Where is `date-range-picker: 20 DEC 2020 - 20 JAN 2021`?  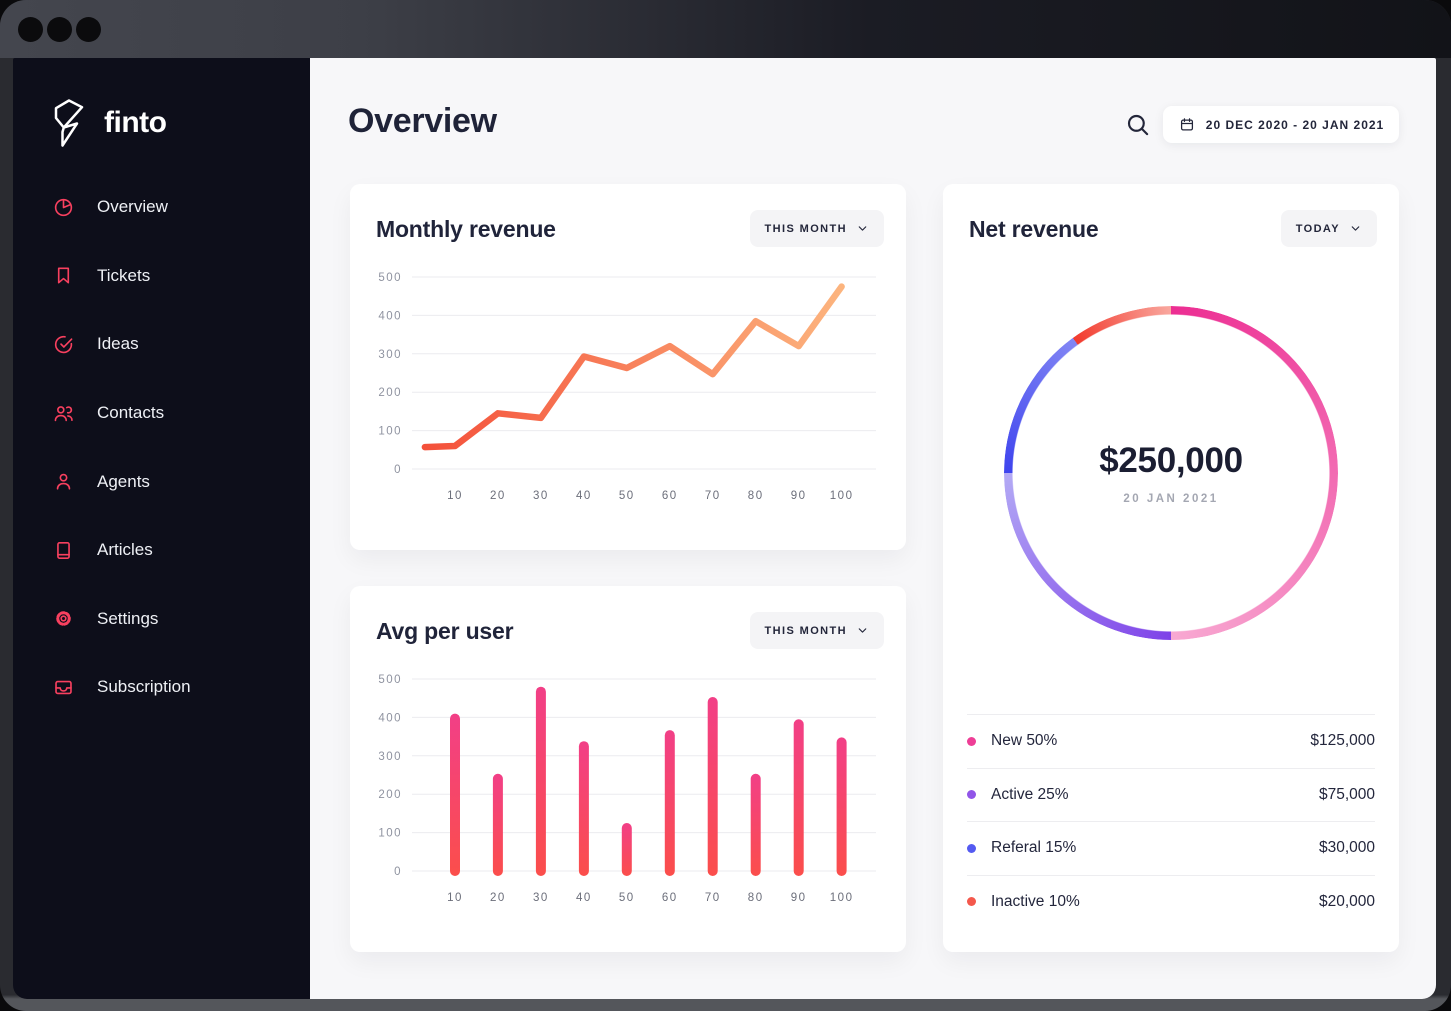 date-range-picker: 20 DEC 2020 - 20 JAN 2021 is located at coordinates (1281, 124).